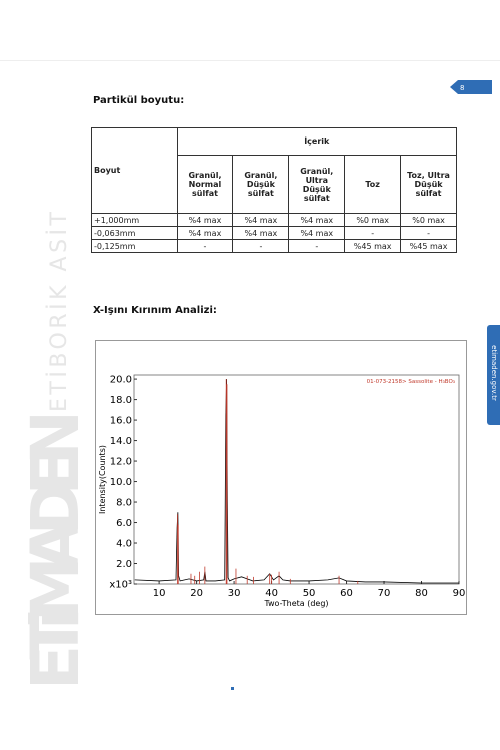 The image size is (500, 750). Describe the element at coordinates (121, 380) in the screenshot. I see `y-tick-label: 20.0` at that location.